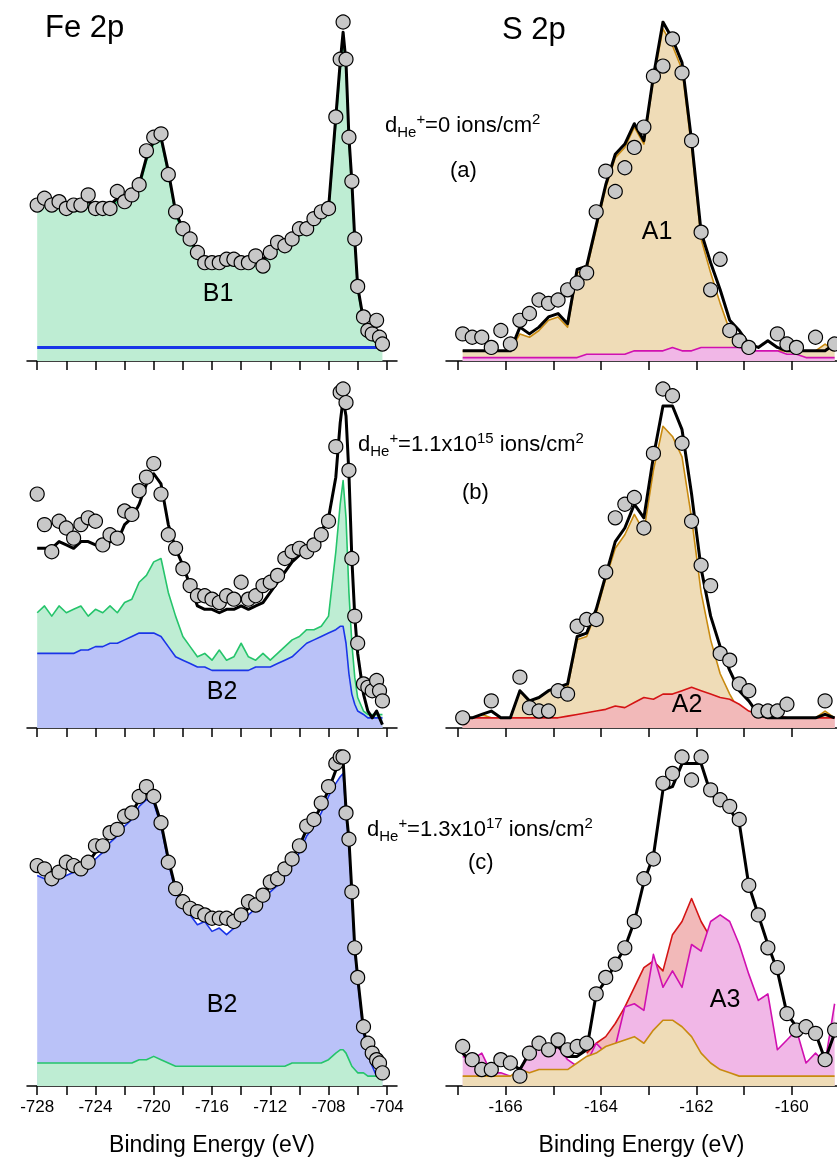  I want to click on annotation: A1, so click(657, 229).